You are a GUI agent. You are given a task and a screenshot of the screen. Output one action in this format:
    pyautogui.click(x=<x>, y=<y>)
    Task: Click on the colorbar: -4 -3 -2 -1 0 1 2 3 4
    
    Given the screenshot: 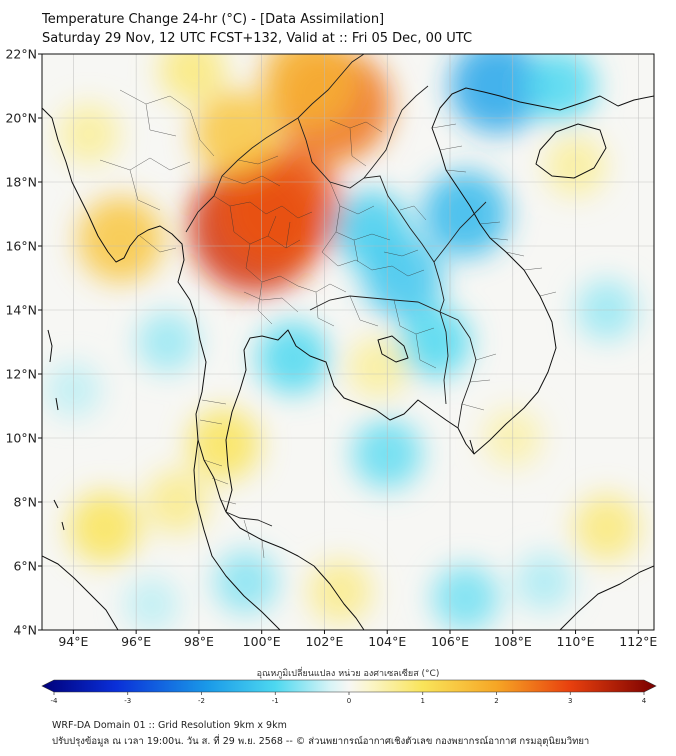 What is the action you would take?
    pyautogui.click(x=349, y=692)
    